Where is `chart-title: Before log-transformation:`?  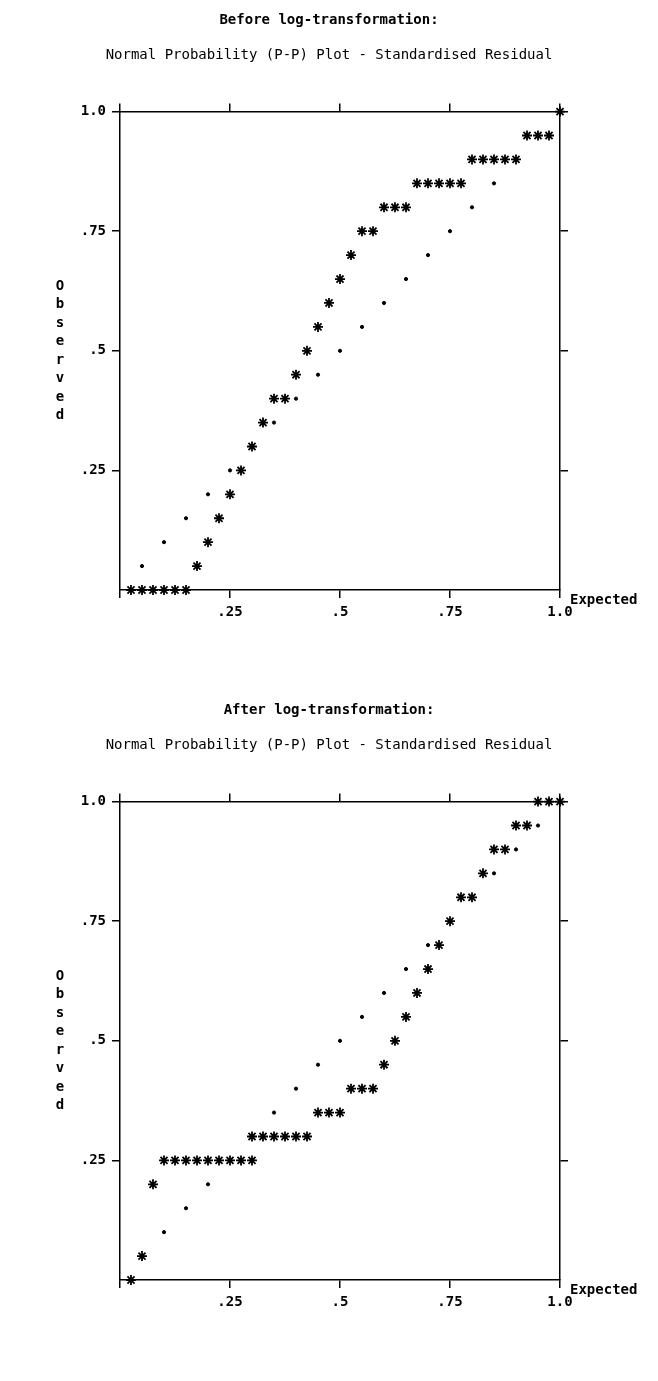 chart-title: Before log-transformation: is located at coordinates (329, 19).